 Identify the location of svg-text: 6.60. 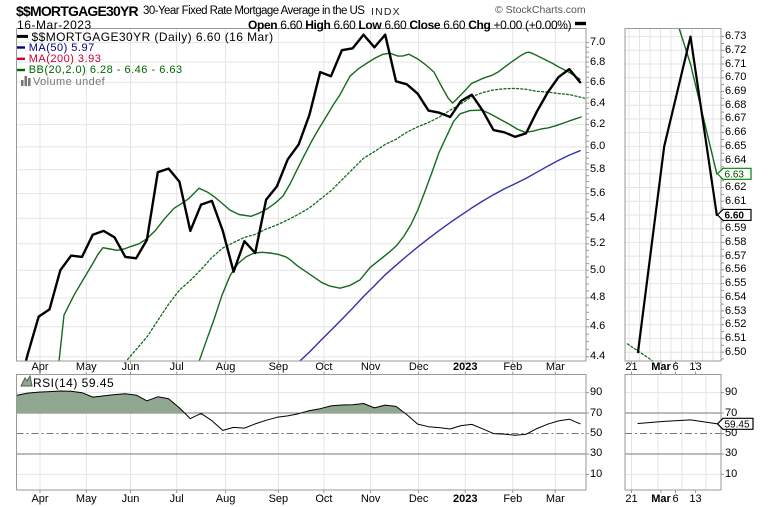
(735, 216).